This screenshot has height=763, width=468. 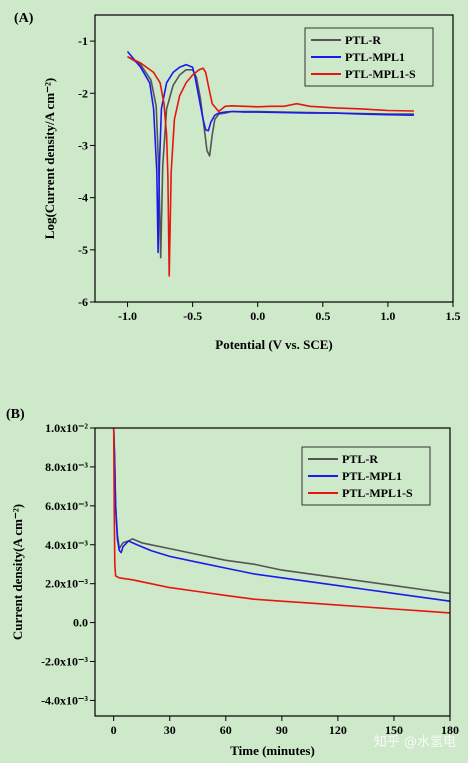 What do you see at coordinates (49, 158) in the screenshot?
I see `y-axis-label-a: Log(Current density/A cm⁻²)` at bounding box center [49, 158].